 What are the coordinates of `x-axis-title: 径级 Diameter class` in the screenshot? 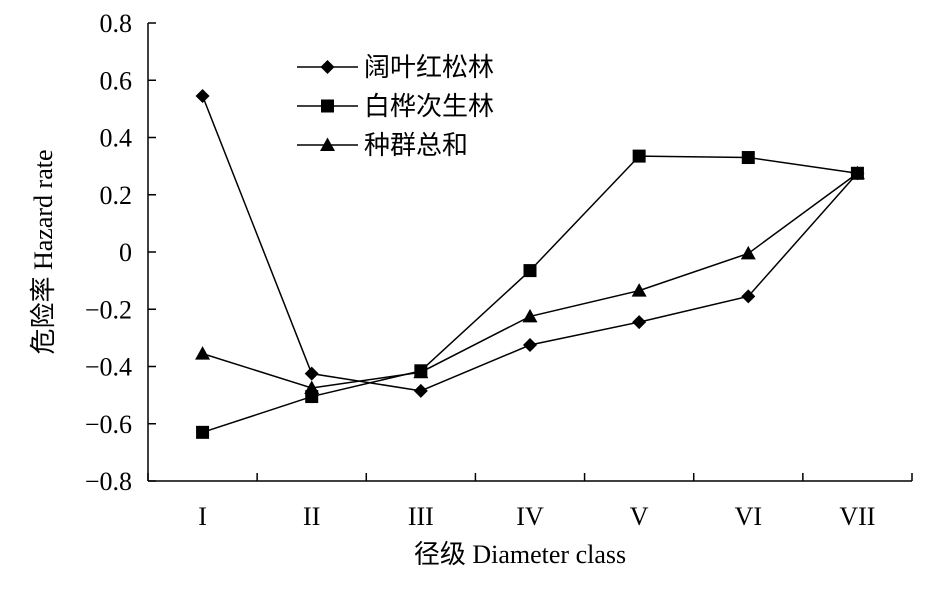 It's located at (520, 554).